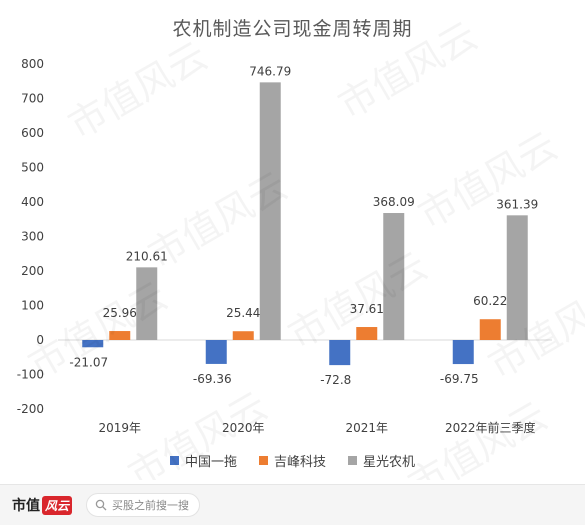 This screenshot has width=585, height=525. I want to click on legend-item: 吉峰科技, so click(292, 460).